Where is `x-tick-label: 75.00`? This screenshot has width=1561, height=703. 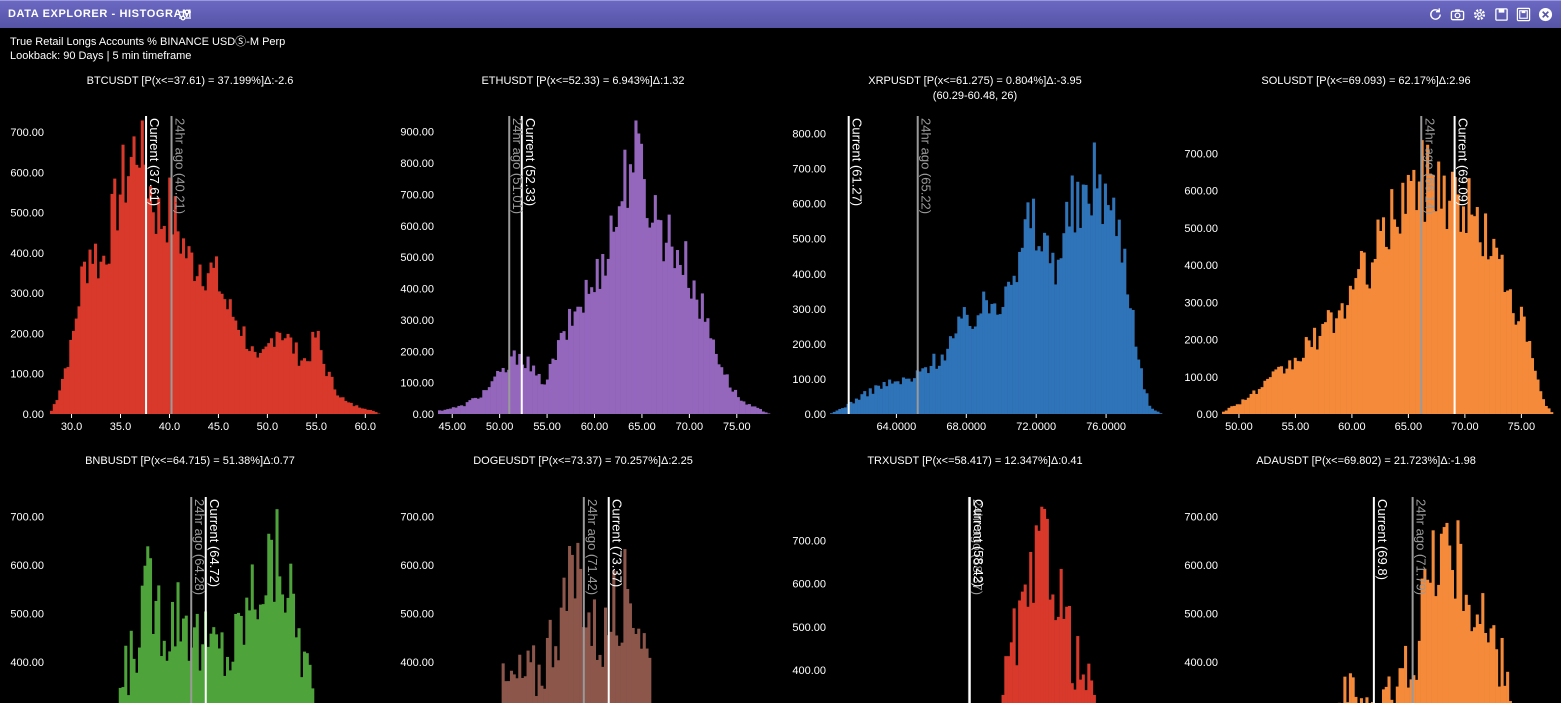 x-tick-label: 75.00 is located at coordinates (737, 427).